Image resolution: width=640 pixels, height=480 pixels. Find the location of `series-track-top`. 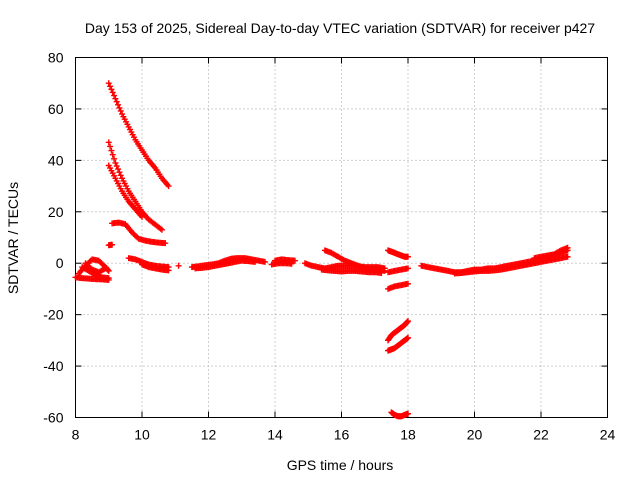

series-track-top is located at coordinates (138, 135).